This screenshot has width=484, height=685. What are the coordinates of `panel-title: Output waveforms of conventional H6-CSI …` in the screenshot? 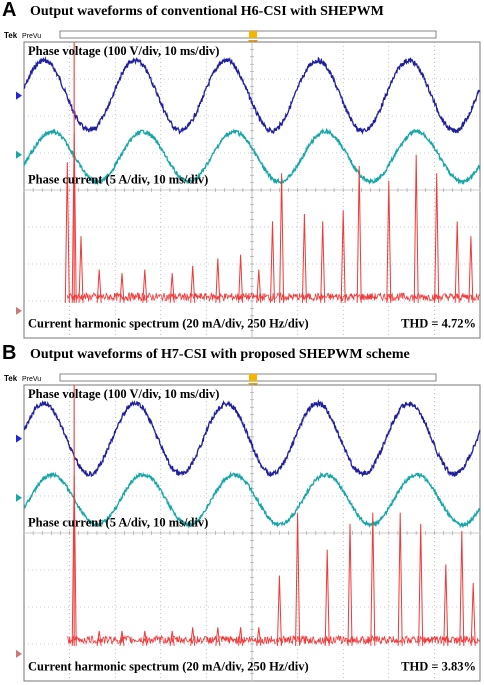 It's located at (207, 11).